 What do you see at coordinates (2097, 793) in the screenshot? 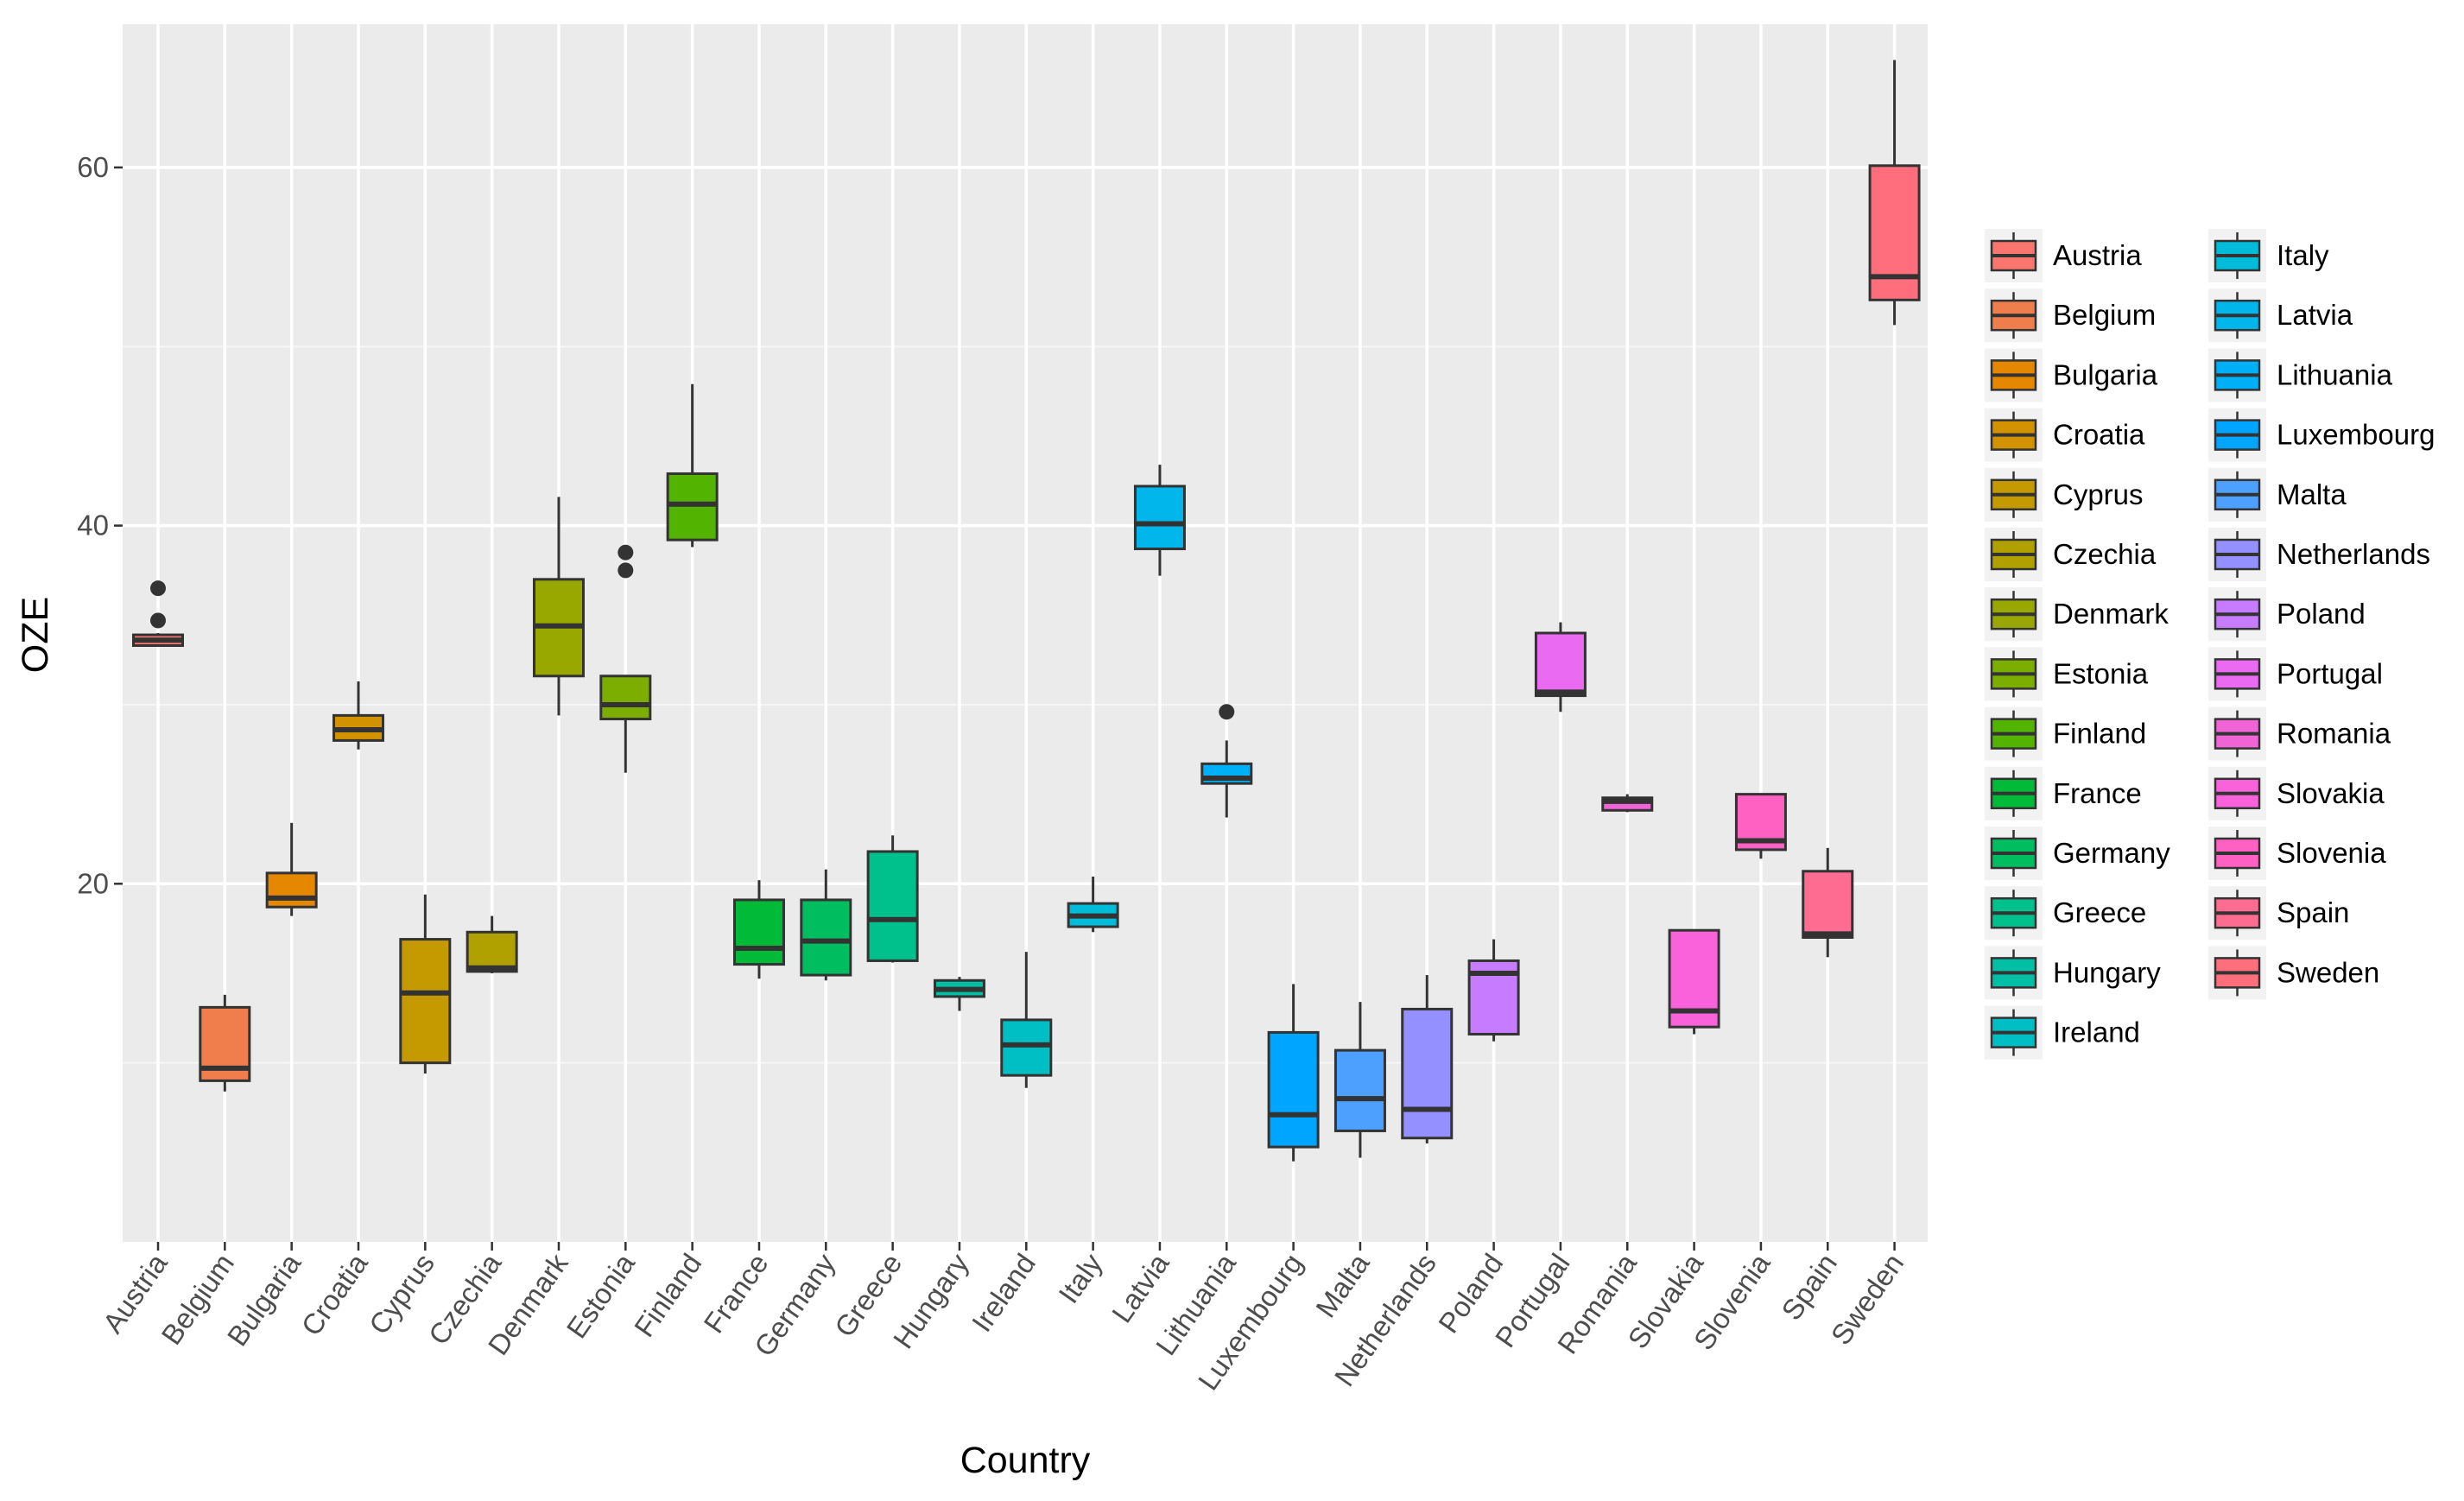
I see `legend-label: France` at bounding box center [2097, 793].